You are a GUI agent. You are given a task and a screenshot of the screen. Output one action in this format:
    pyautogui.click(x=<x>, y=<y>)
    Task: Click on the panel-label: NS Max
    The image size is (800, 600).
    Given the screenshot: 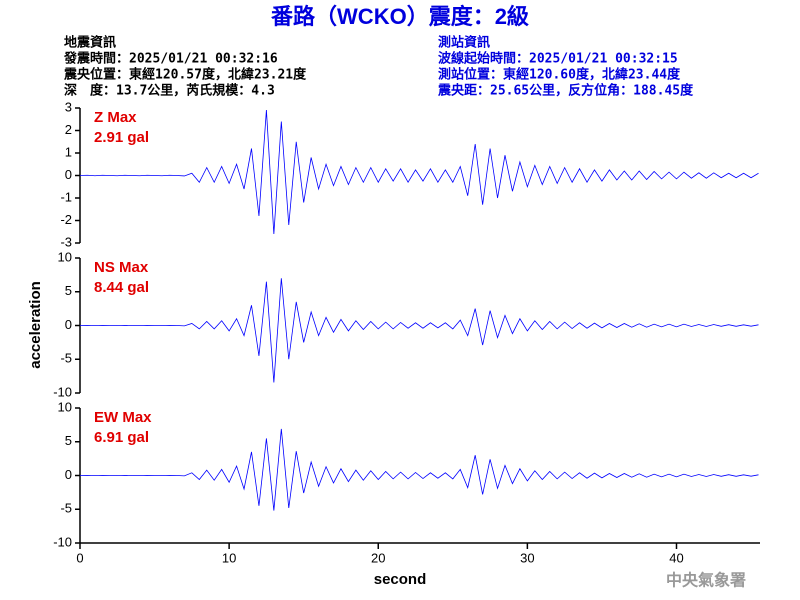 What is the action you would take?
    pyautogui.click(x=121, y=267)
    